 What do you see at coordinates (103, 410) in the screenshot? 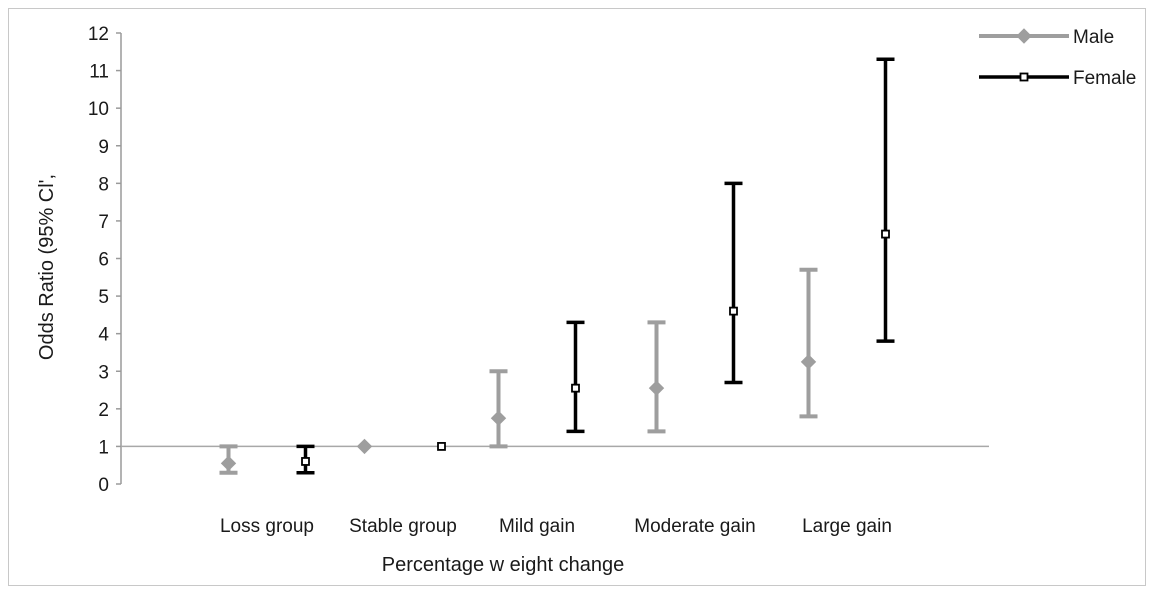
I see `y-tick-label: 2` at bounding box center [103, 410].